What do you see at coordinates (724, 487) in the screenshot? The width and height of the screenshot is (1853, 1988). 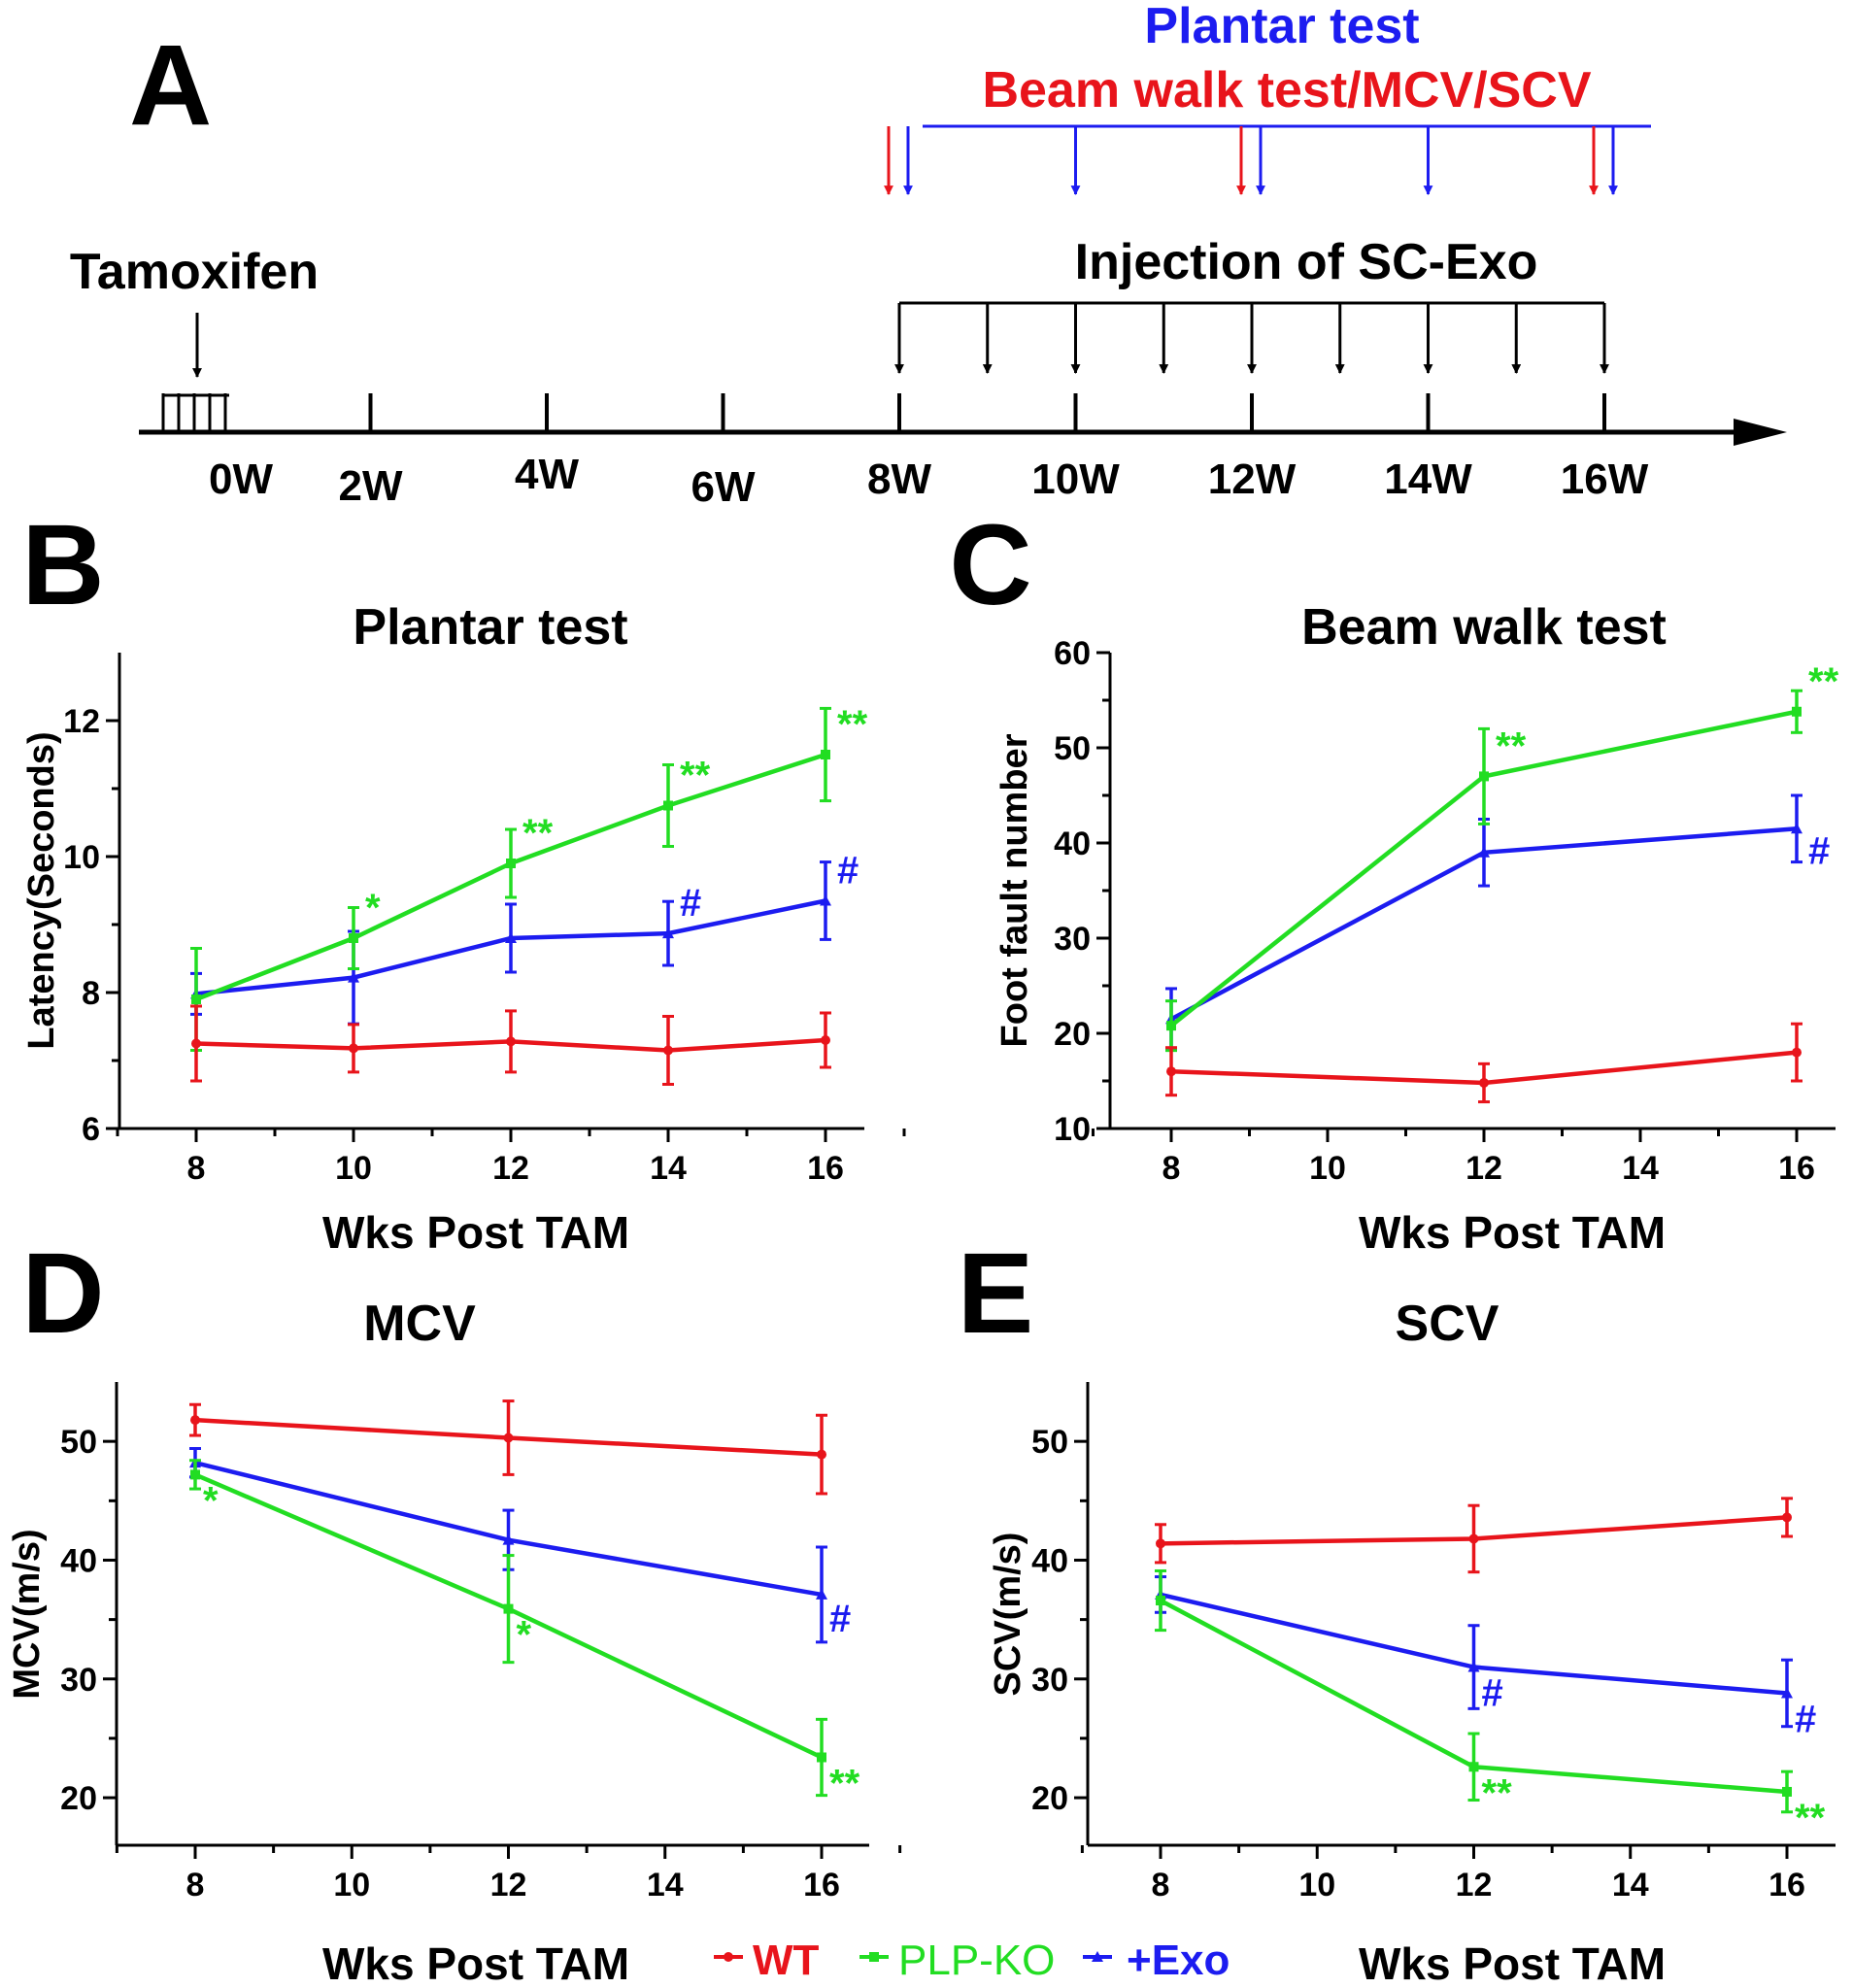 I see `week-label: 6W` at bounding box center [724, 487].